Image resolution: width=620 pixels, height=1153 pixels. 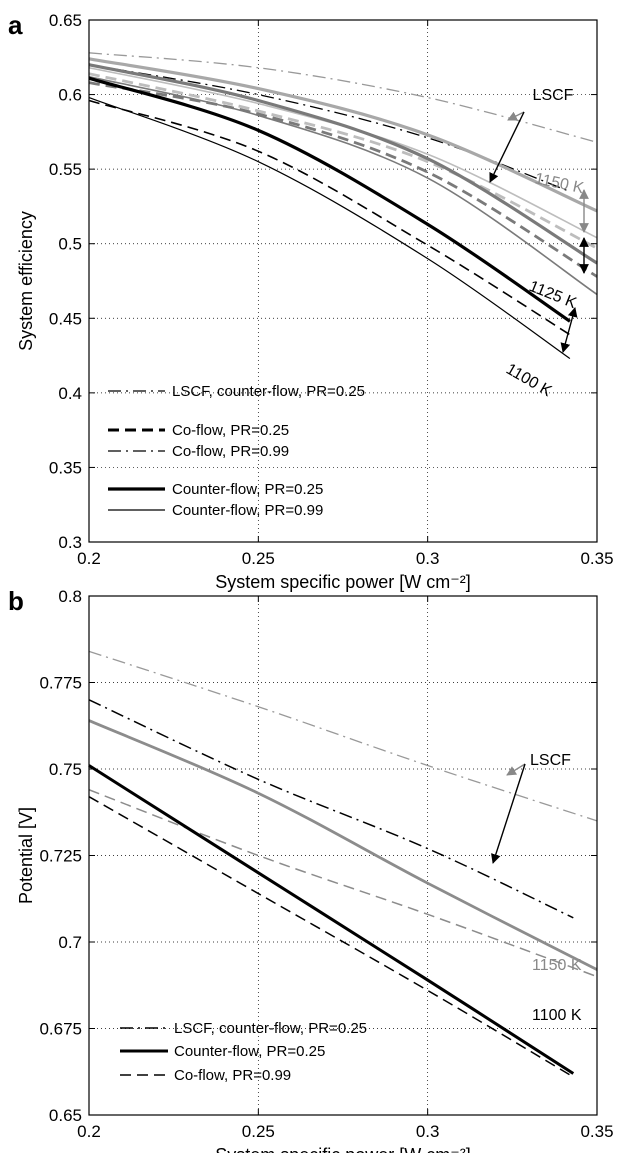 I want to click on annotation-b-0: LSCF, so click(x=550, y=760).